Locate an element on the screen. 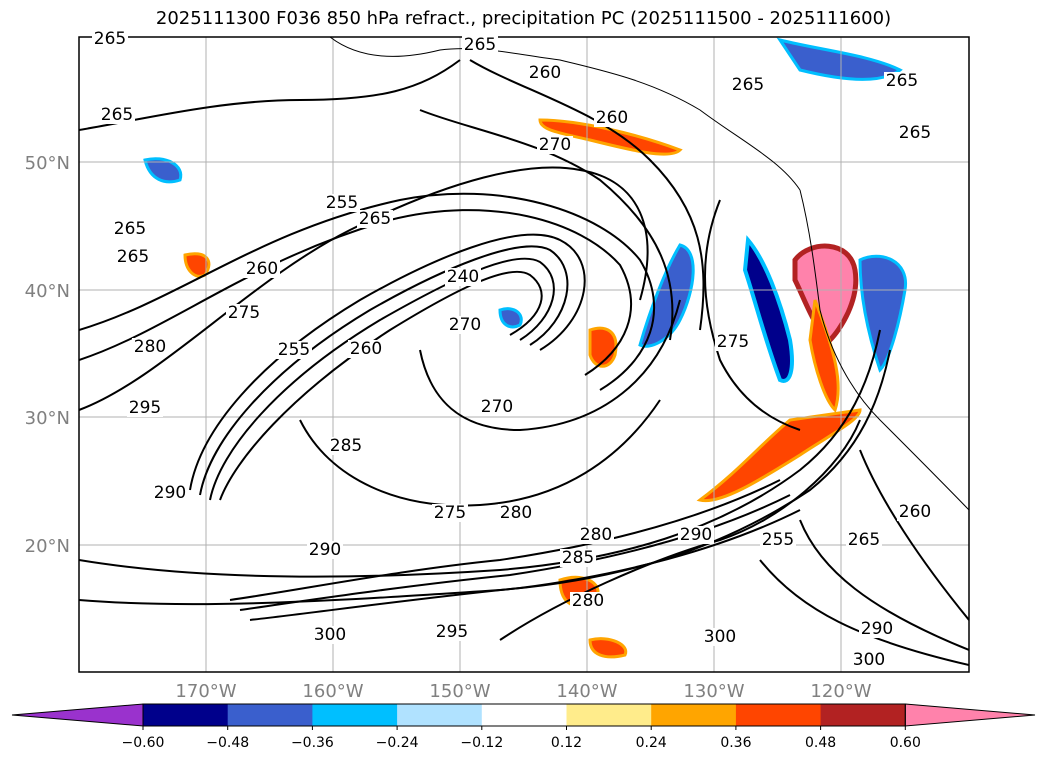  lon-label-160w: 160°W is located at coordinates (332, 691).